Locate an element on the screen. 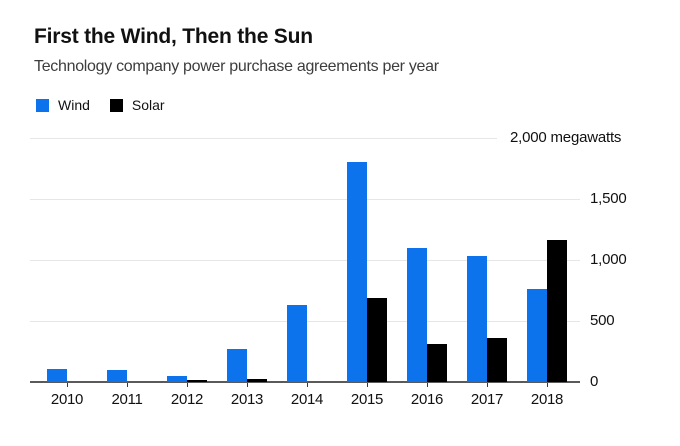 This screenshot has width=680, height=446. x-axis-label-2013: 2013 is located at coordinates (247, 399).